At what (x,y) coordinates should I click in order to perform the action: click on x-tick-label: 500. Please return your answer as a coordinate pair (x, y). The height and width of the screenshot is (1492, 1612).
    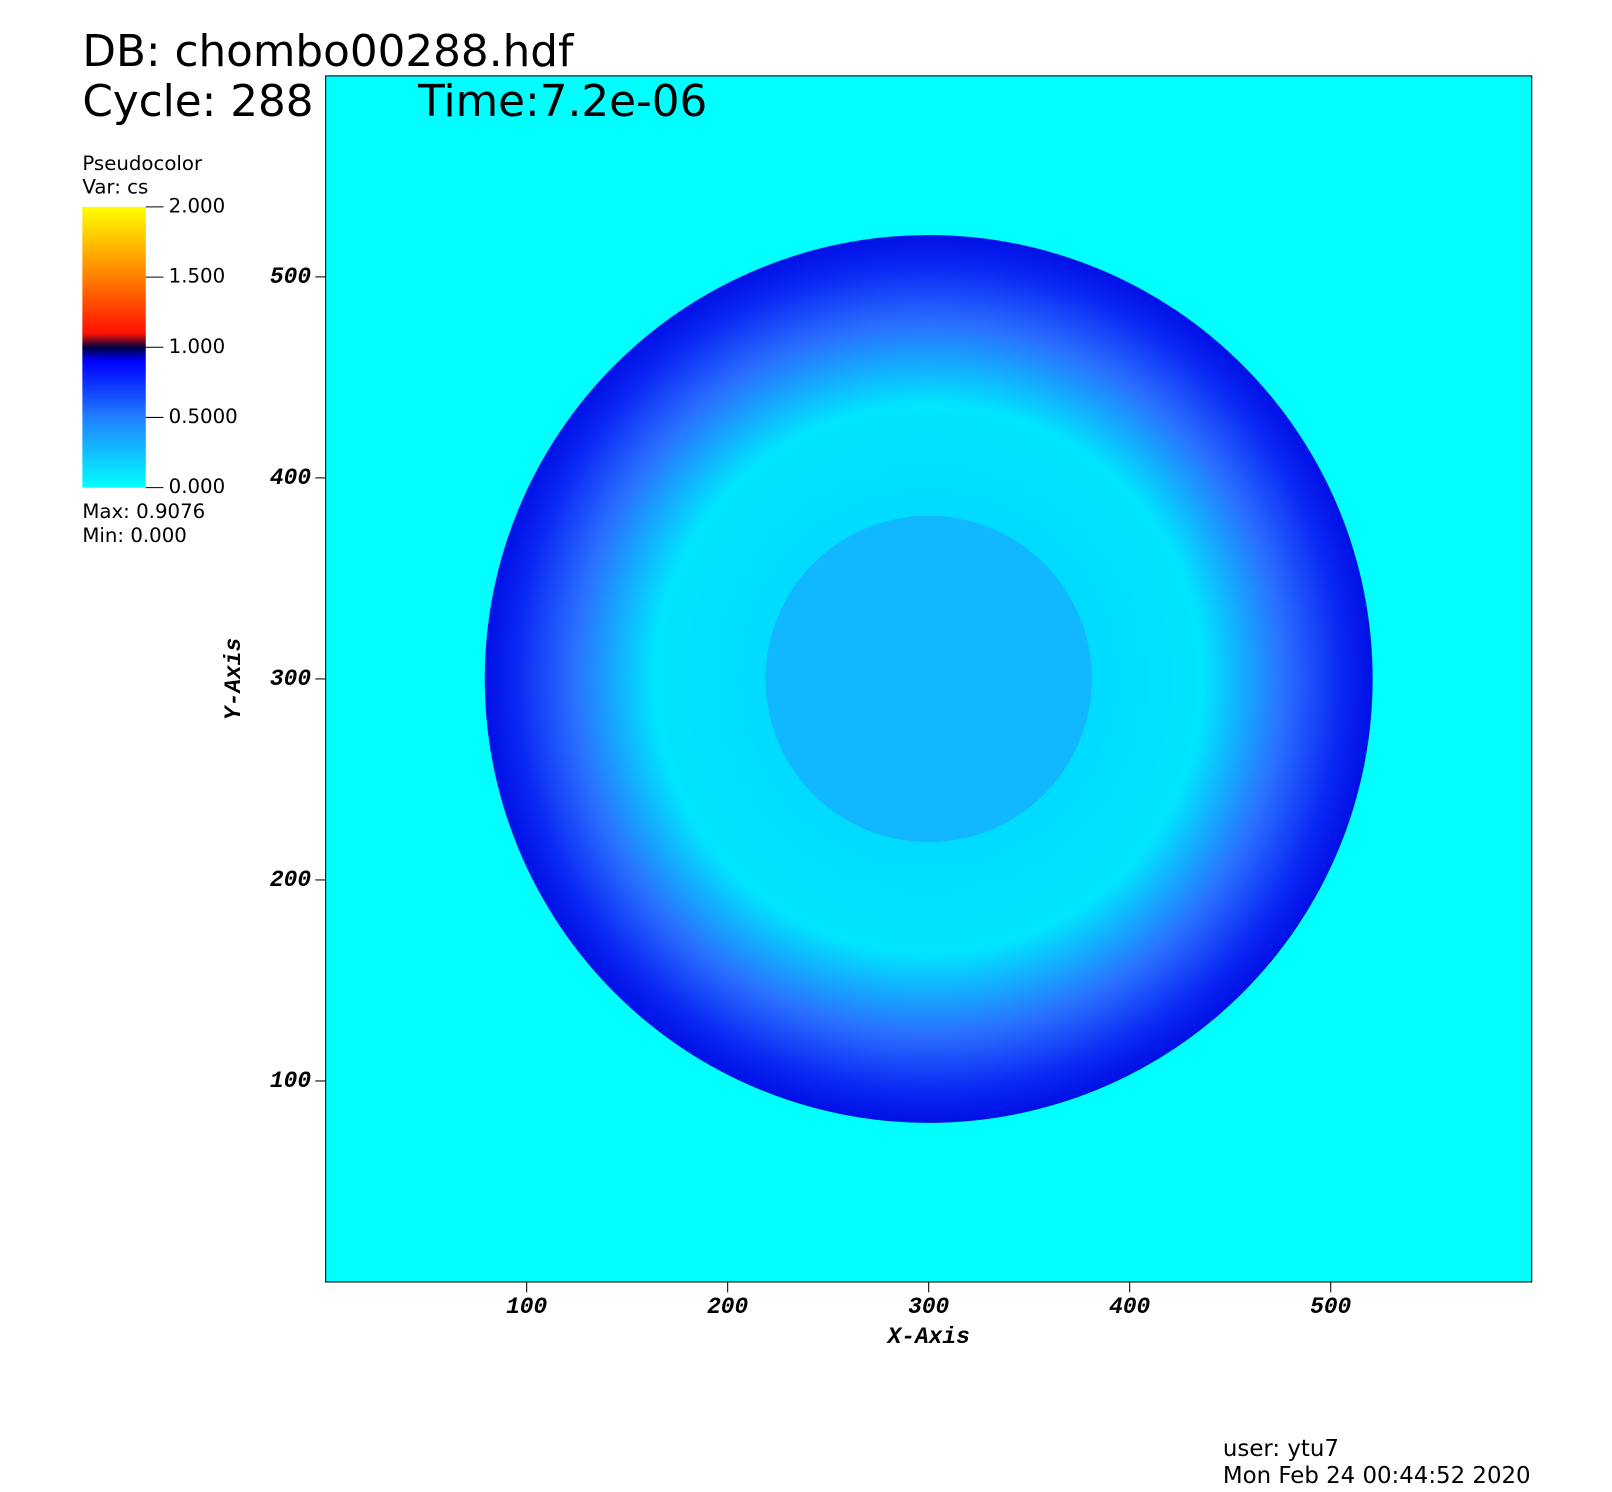
    Looking at the image, I should click on (1330, 1307).